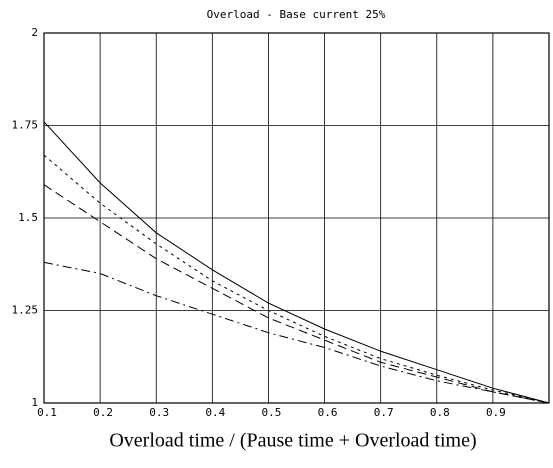  Describe the element at coordinates (159, 412) in the screenshot. I see `x-tick-label: 0.3` at that location.